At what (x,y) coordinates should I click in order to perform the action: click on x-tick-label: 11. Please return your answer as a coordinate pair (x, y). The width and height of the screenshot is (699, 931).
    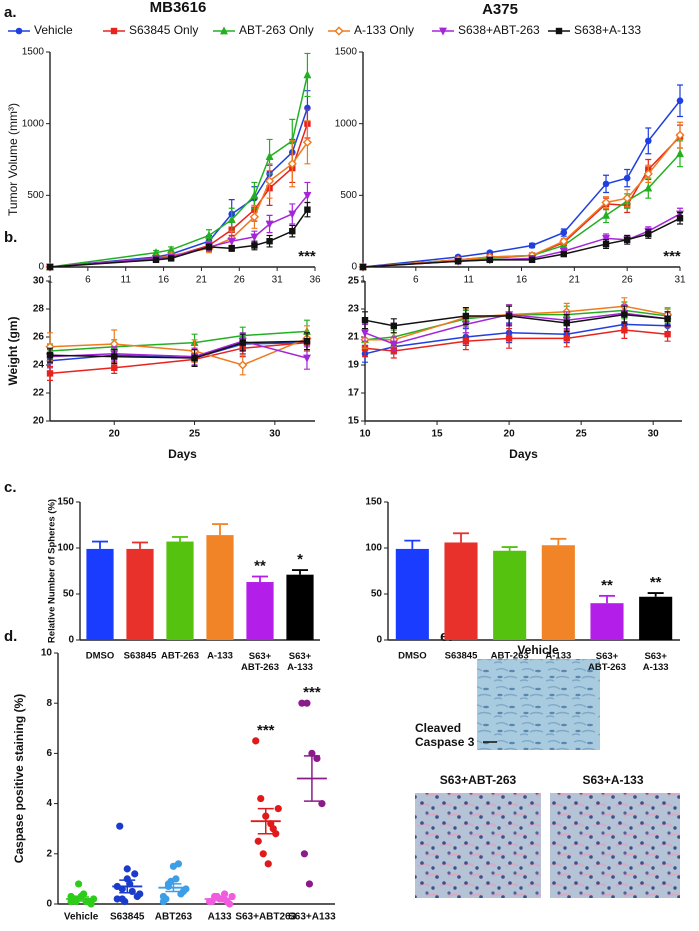
    Looking at the image, I should click on (468, 280).